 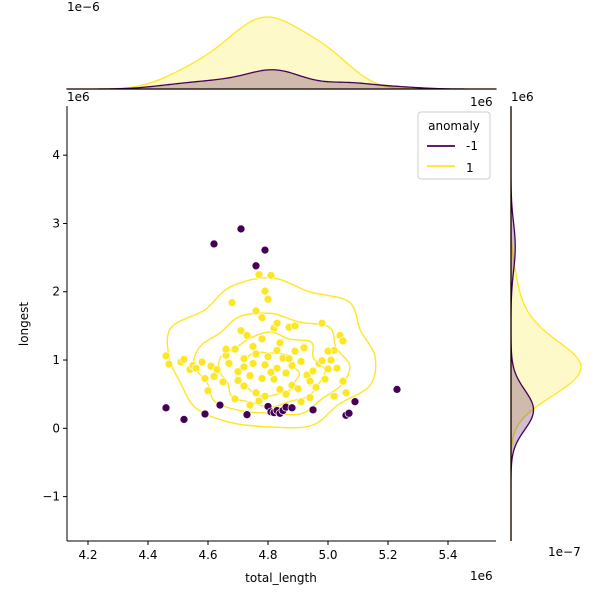 What do you see at coordinates (267, 555) in the screenshot?
I see `x-tick-label: 4.8` at bounding box center [267, 555].